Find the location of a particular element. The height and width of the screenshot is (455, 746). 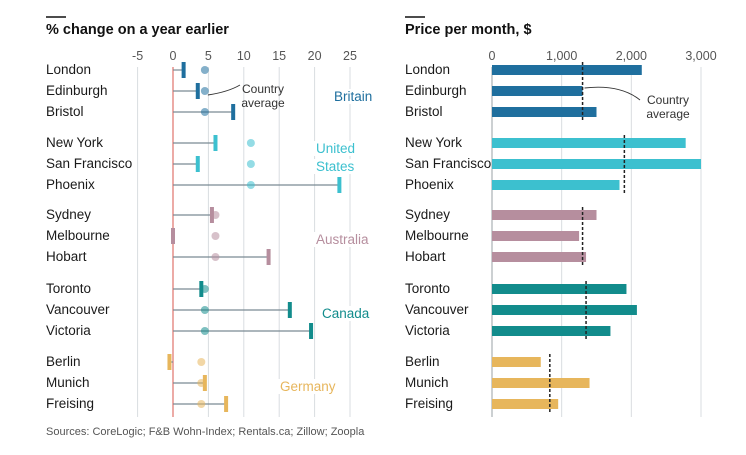

x-tick-label: -5 is located at coordinates (137, 56).